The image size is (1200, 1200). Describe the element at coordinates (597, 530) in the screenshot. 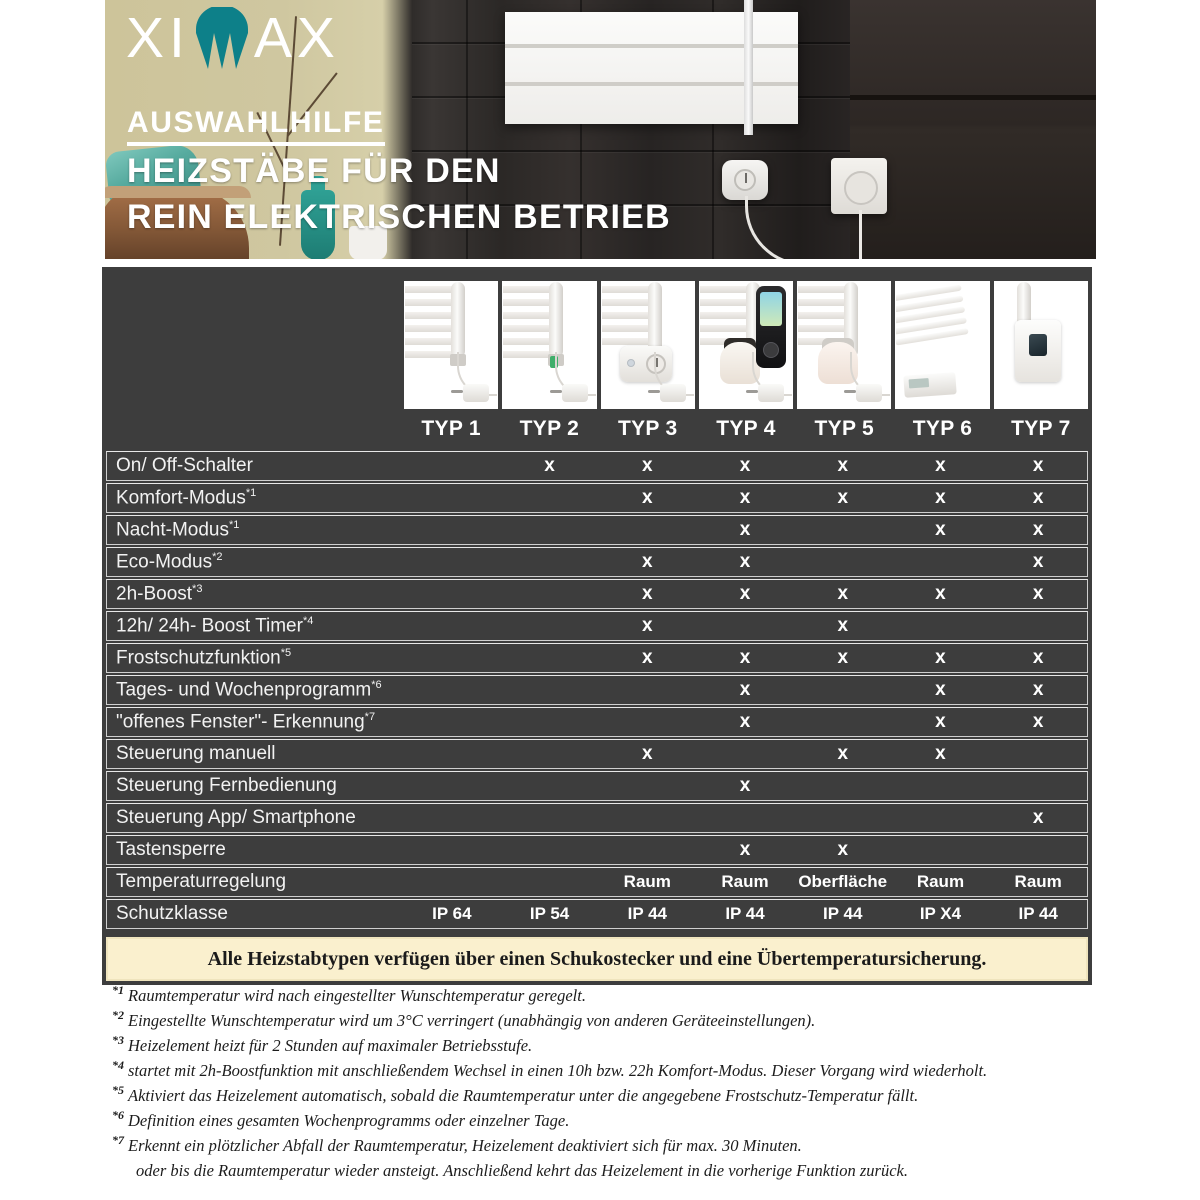

I see `table-row: Nacht-Modus*1 x x x` at that location.